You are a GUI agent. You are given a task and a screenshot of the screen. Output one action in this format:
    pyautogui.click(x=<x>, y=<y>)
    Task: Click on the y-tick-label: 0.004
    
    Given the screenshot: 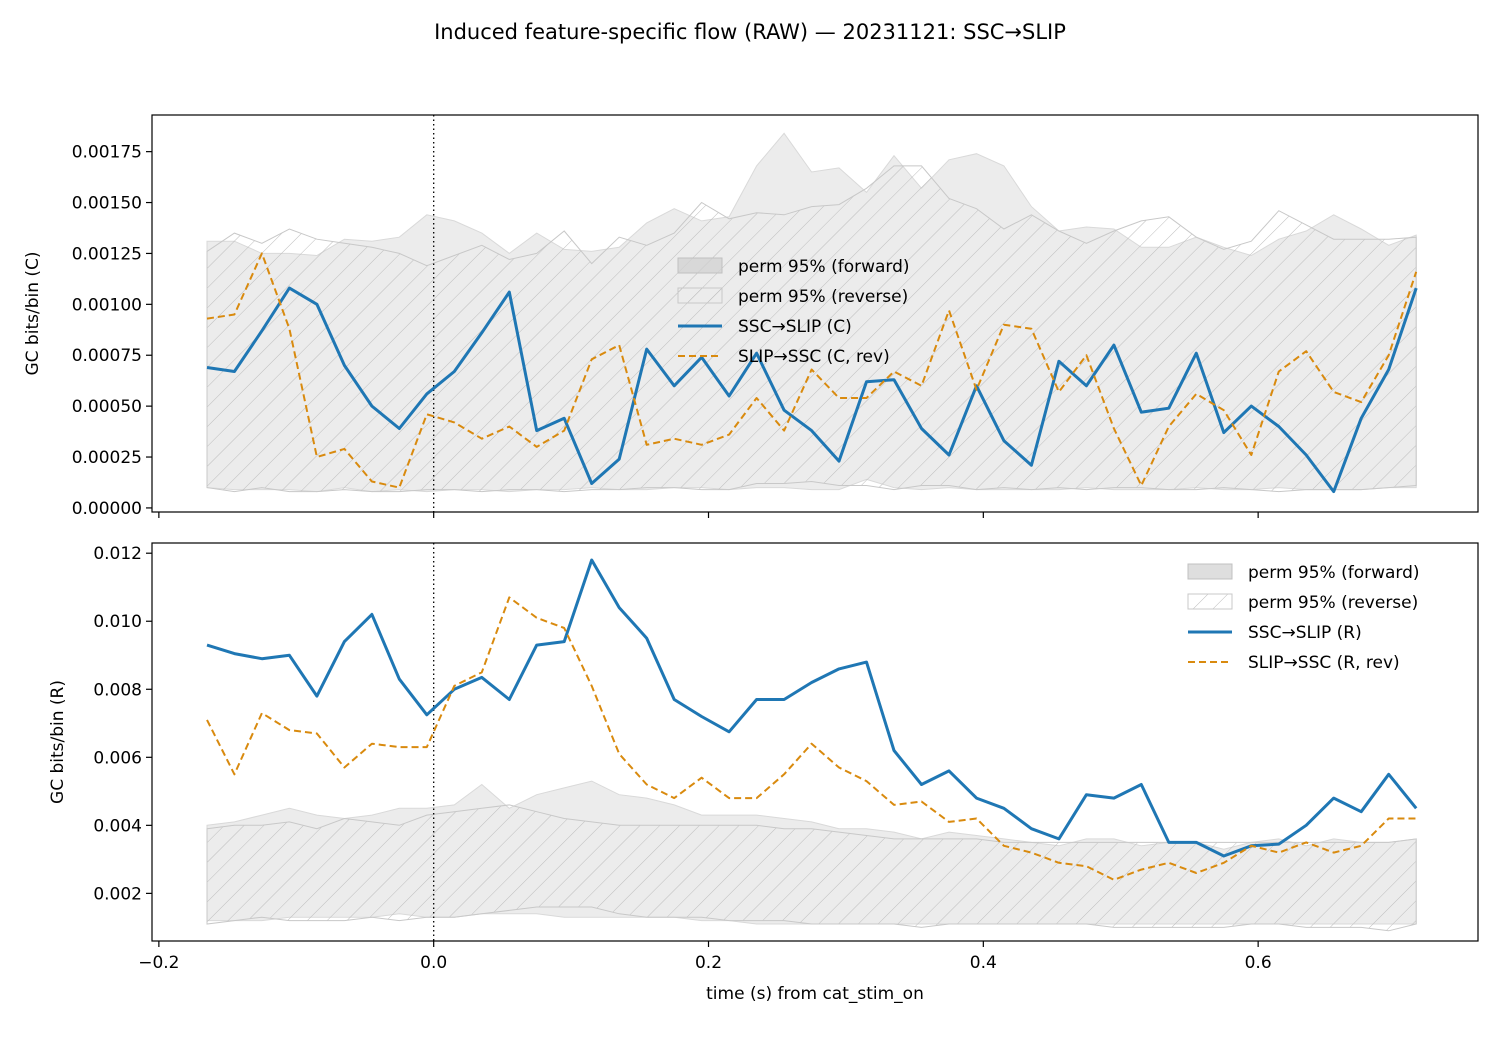 What is the action you would take?
    pyautogui.click(x=117, y=826)
    